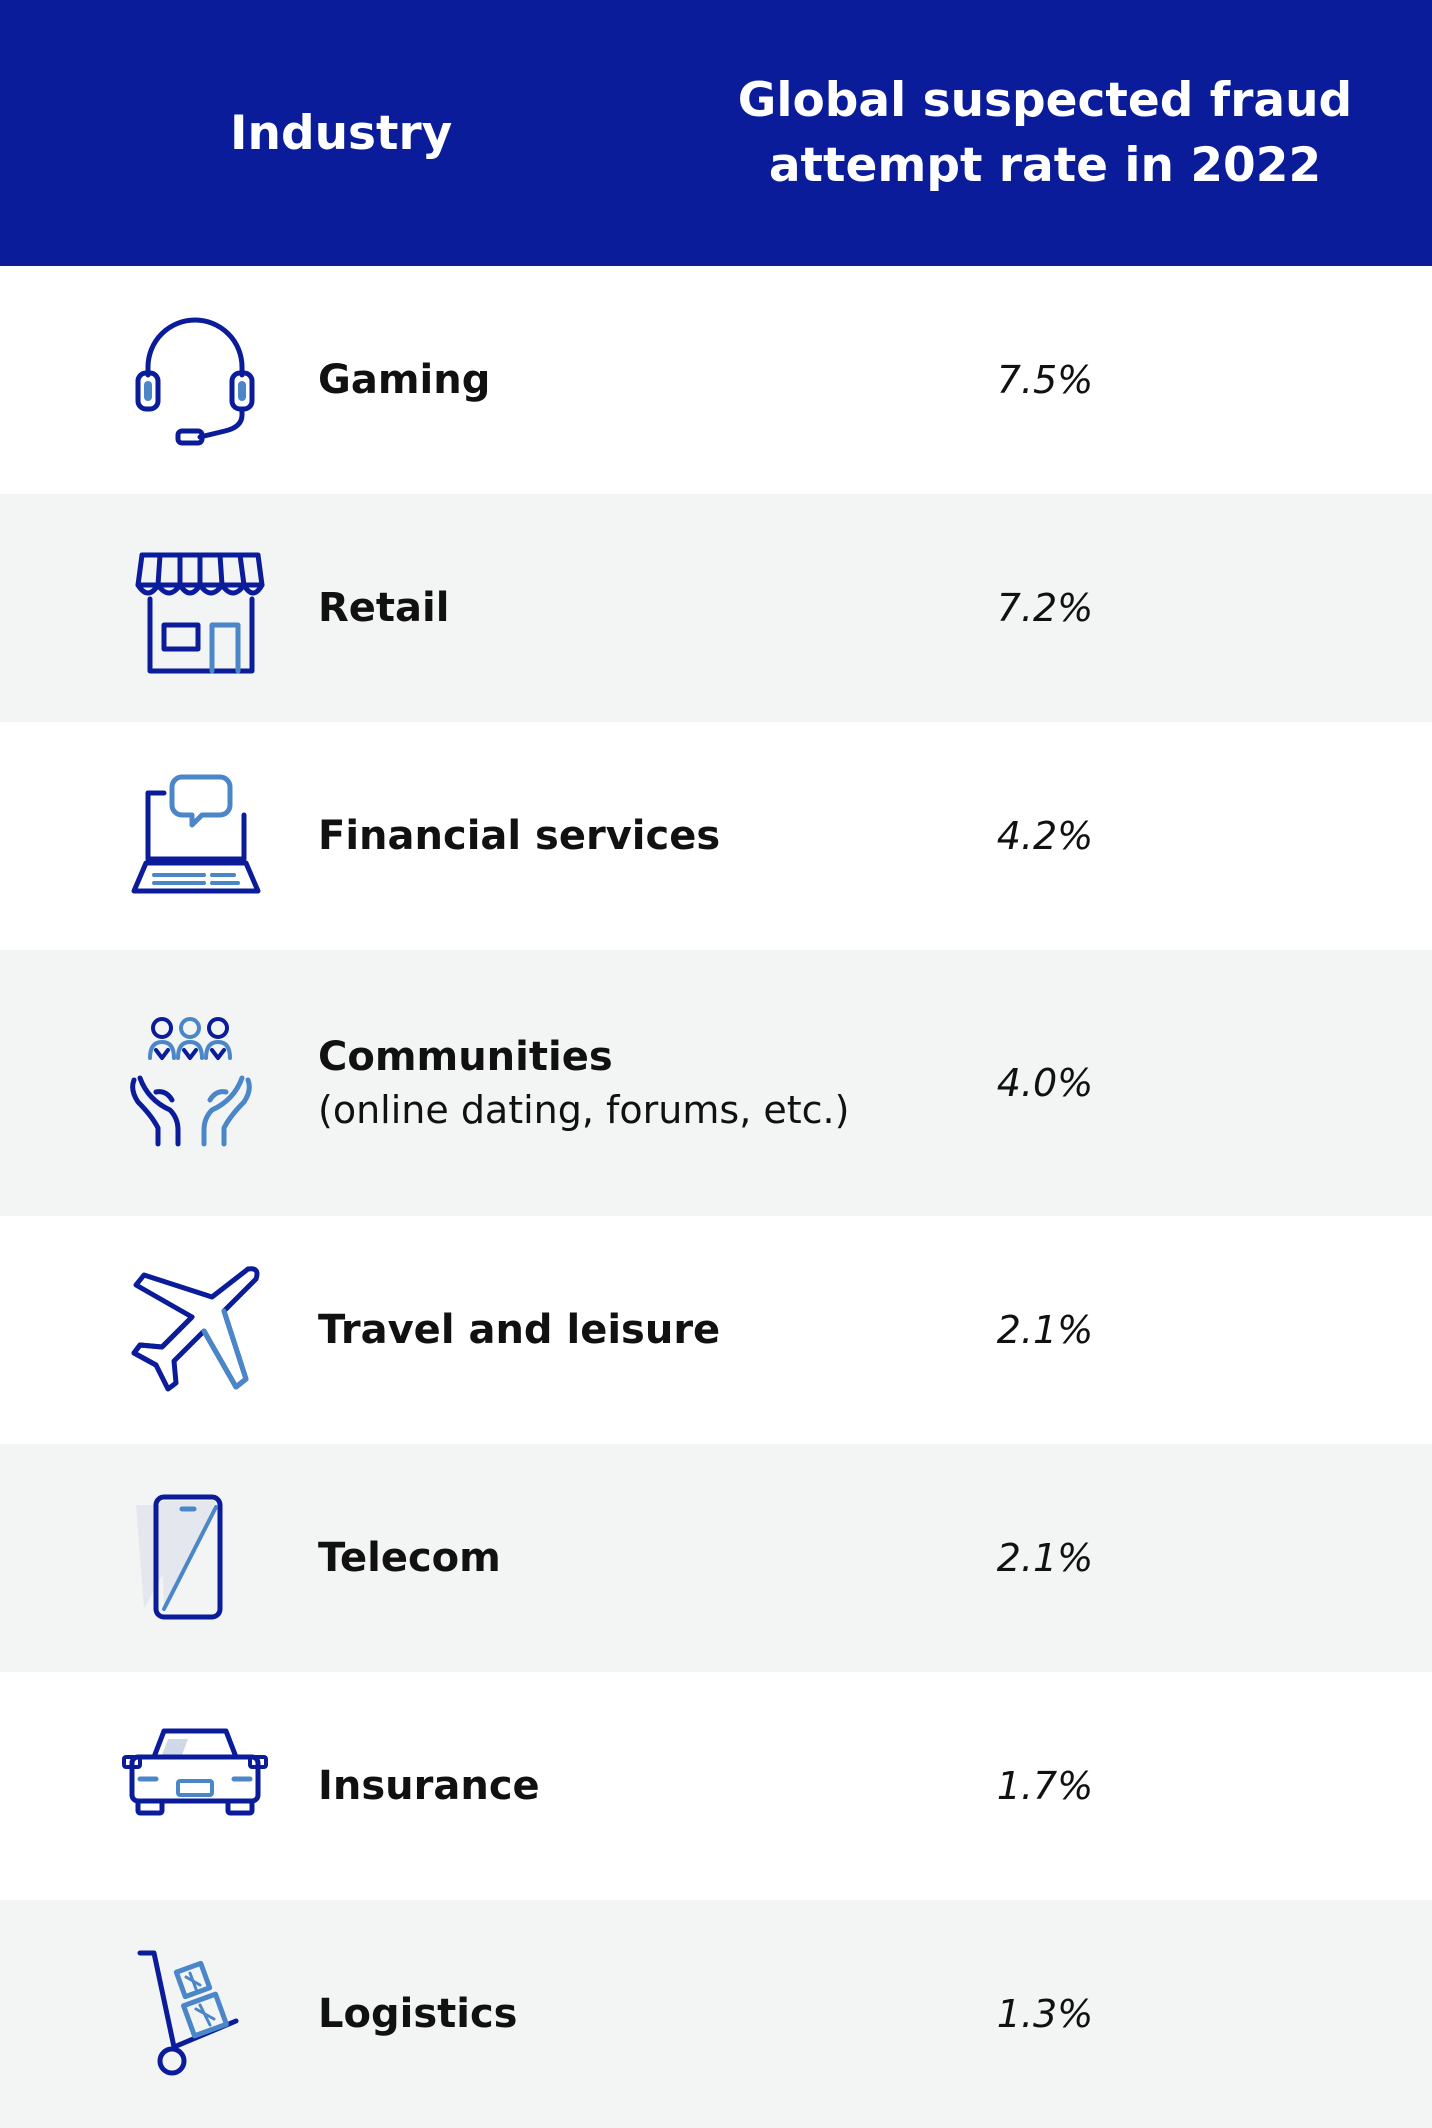 Image resolution: width=1432 pixels, height=2128 pixels. I want to click on headset-icon, so click(195, 380).